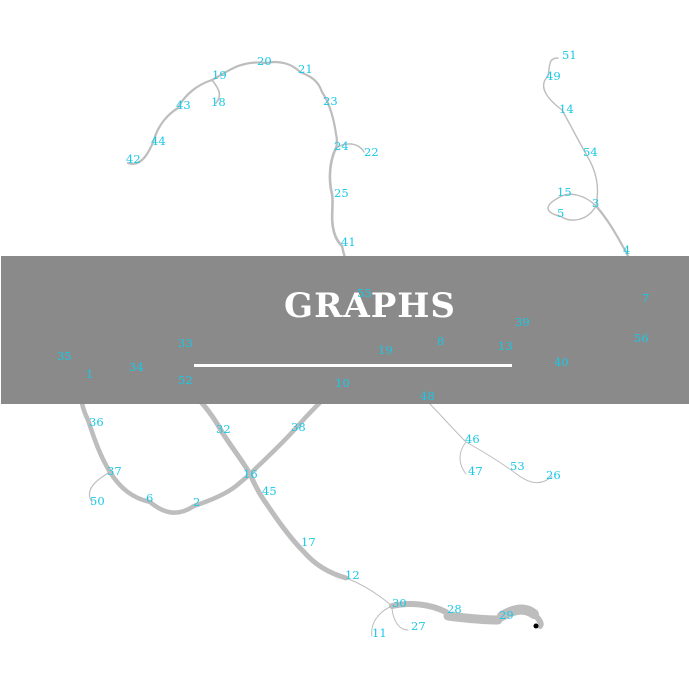  Describe the element at coordinates (505, 346) in the screenshot. I see `node-label: 13` at that location.